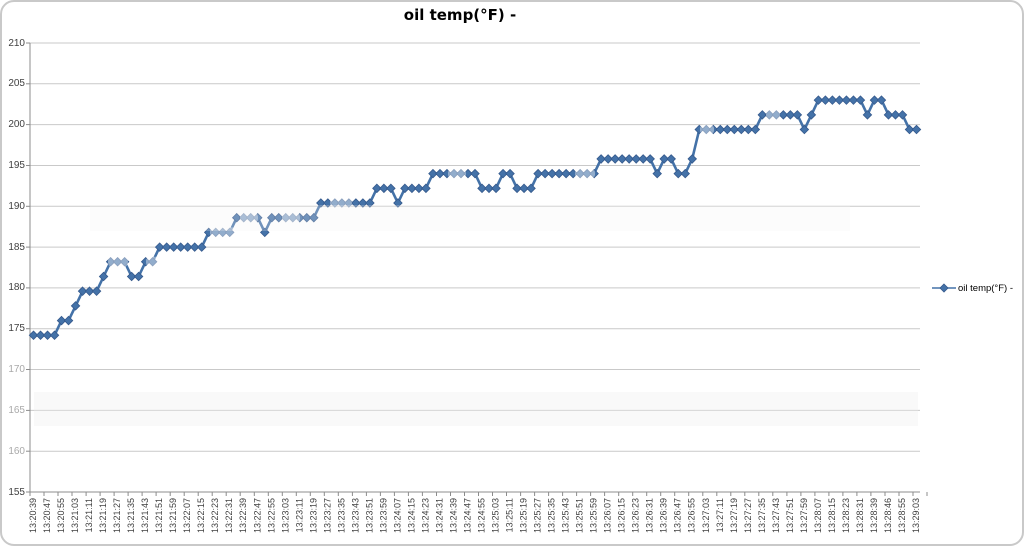  Describe the element at coordinates (845, 516) in the screenshot. I see `x-tick-label: 13:28:23` at that location.